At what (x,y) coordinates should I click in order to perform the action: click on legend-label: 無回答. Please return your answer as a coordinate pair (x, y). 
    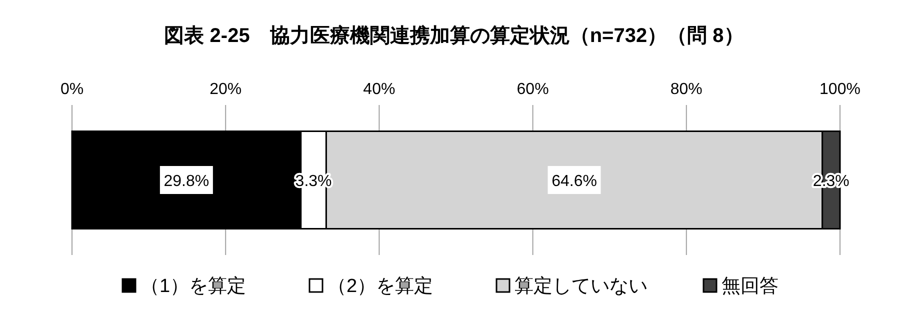
    Looking at the image, I should click on (750, 286).